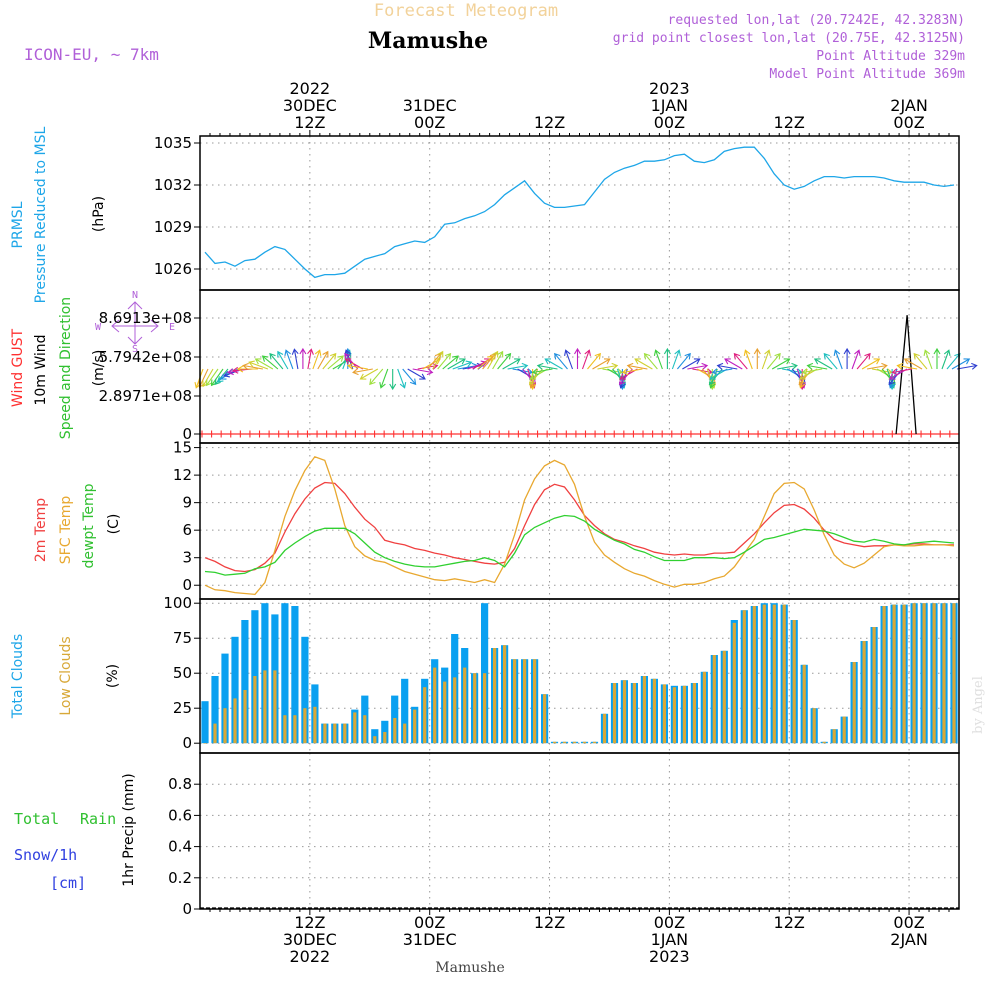 The height and width of the screenshot is (1000, 1000). Describe the element at coordinates (41, 530) in the screenshot. I see `temp-2m-label: 2m Temp` at that location.